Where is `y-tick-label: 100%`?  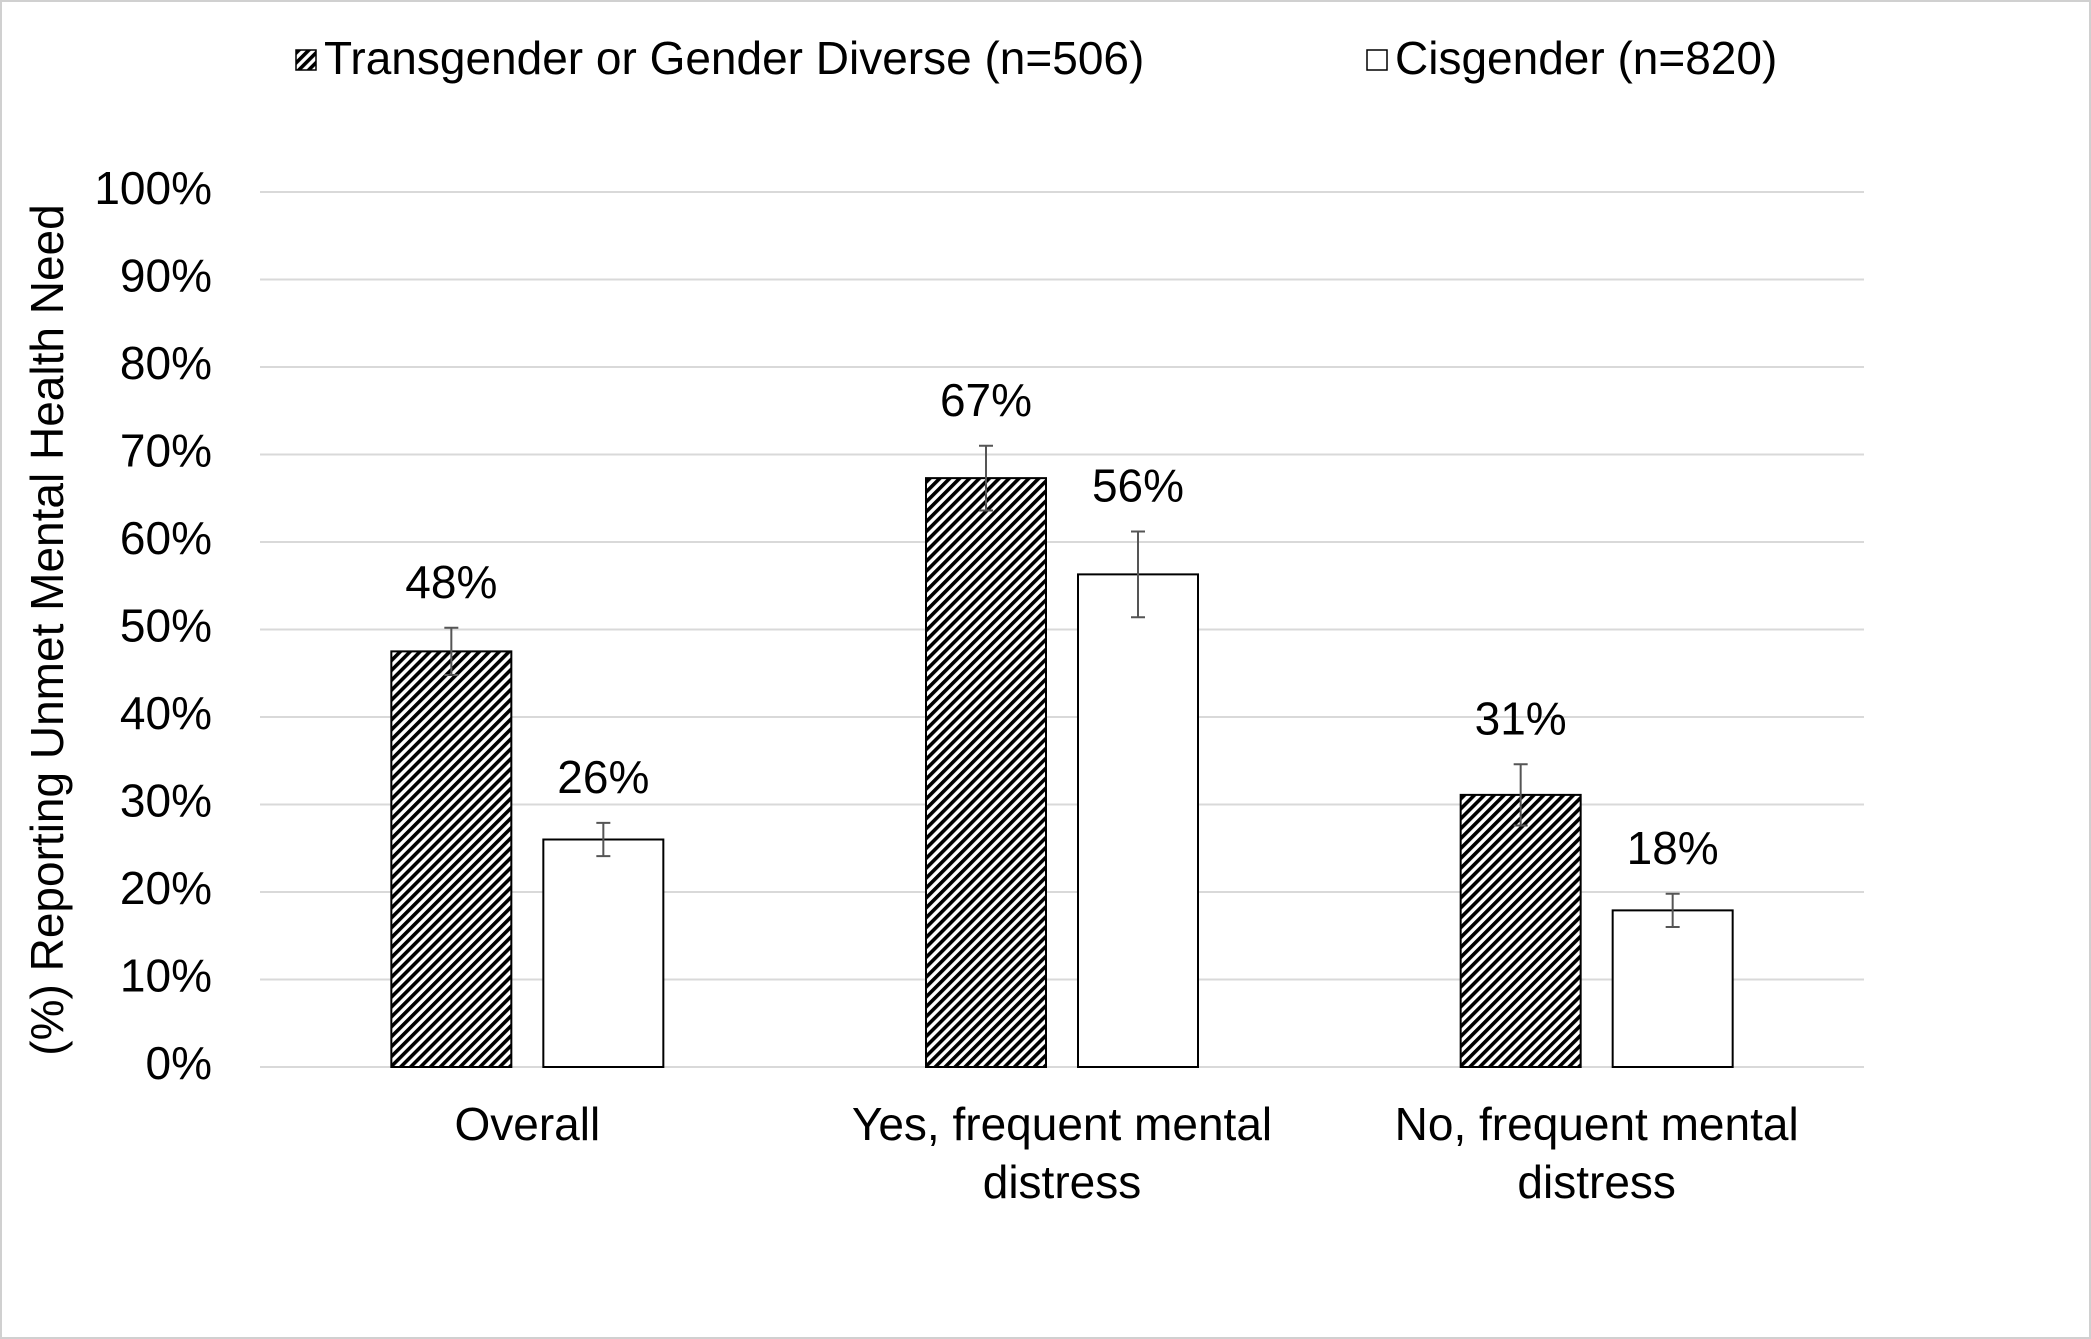 y-tick-label: 100% is located at coordinates (153, 188).